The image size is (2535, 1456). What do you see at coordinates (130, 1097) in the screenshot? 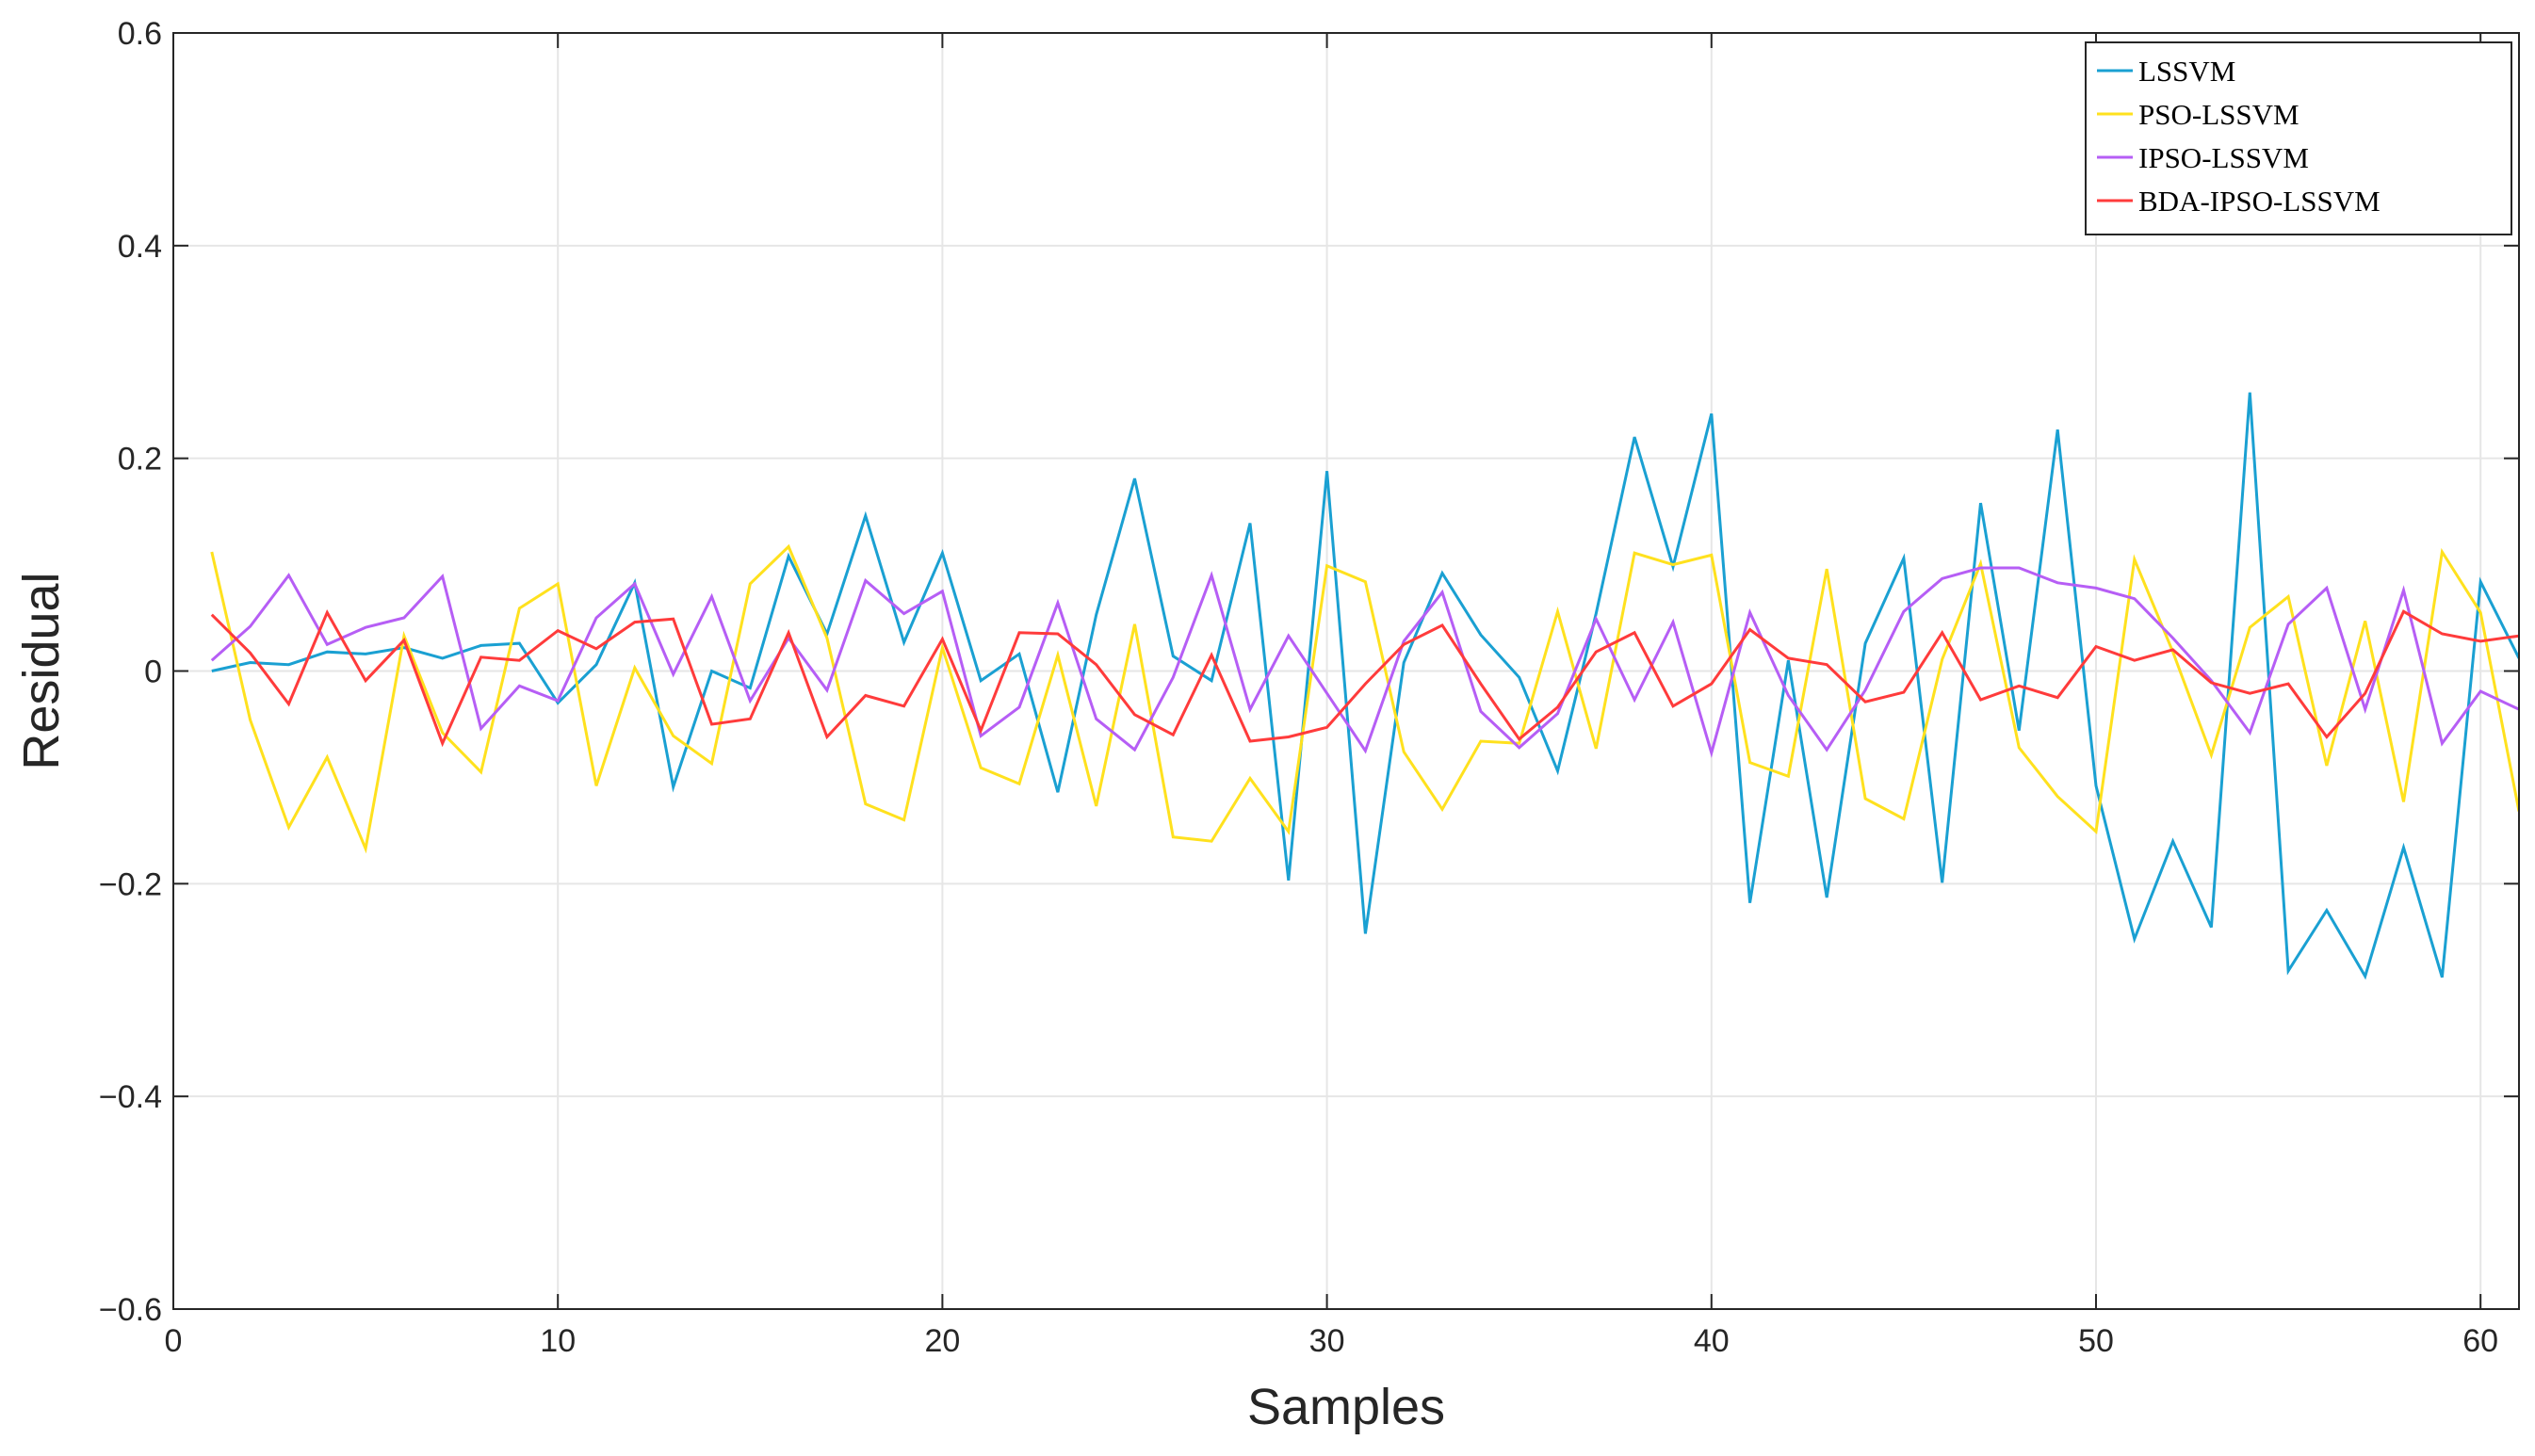
I see `y-tick-label: −0.4` at bounding box center [130, 1097].